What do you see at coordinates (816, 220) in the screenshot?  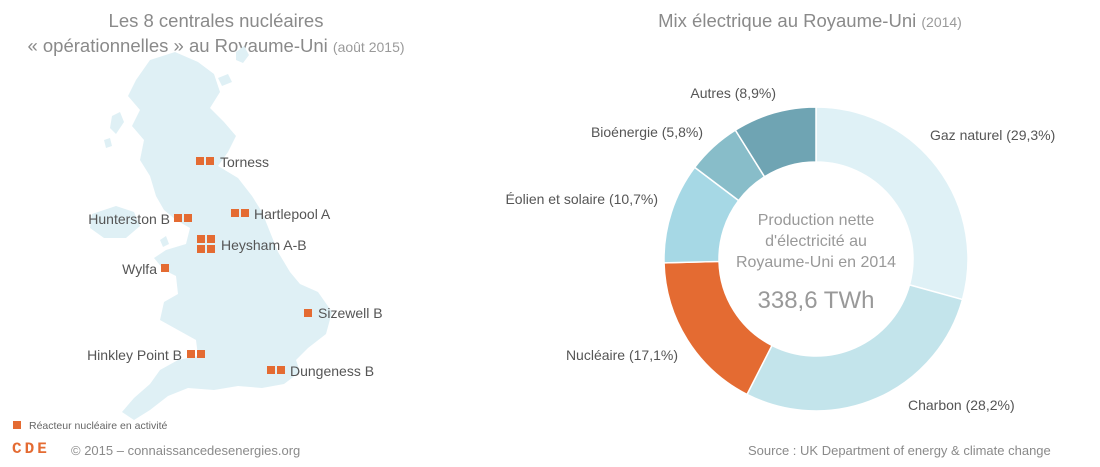 I see `center-text-line1: Production nette` at bounding box center [816, 220].